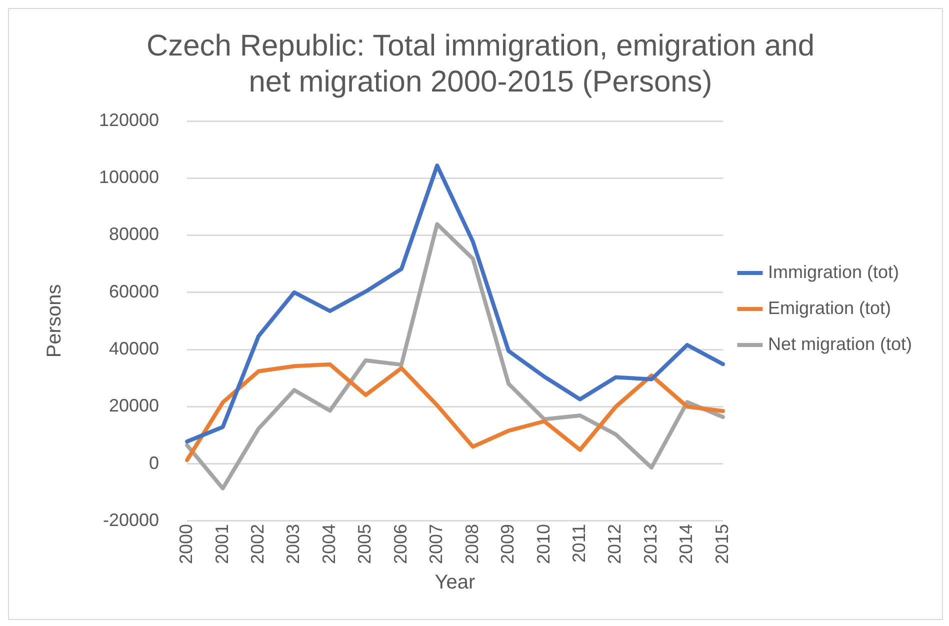  What do you see at coordinates (614, 544) in the screenshot?
I see `x-tick-label: 2012` at bounding box center [614, 544].